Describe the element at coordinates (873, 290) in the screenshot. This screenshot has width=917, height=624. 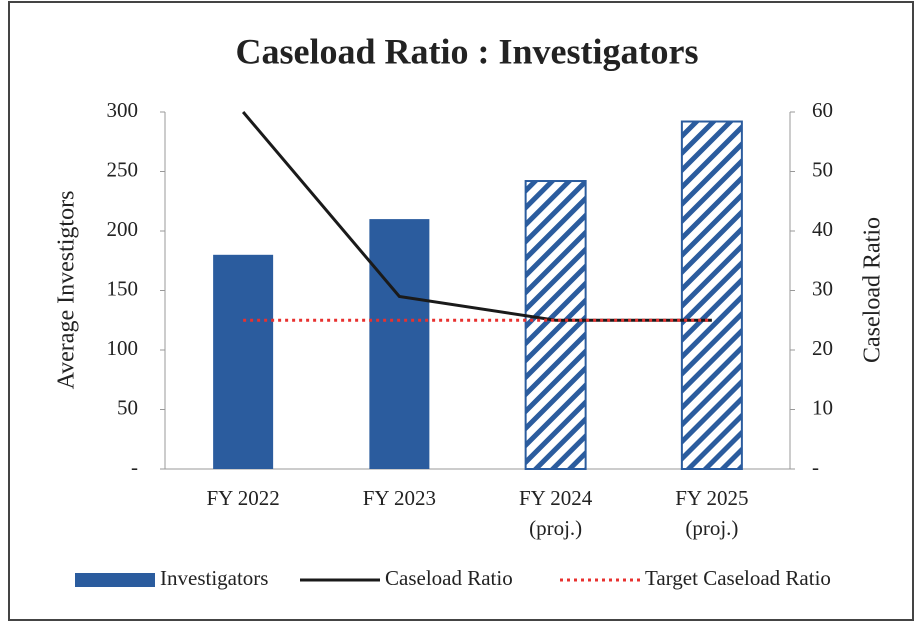
I see `y2-axis-label: Caseload Ratio` at that location.